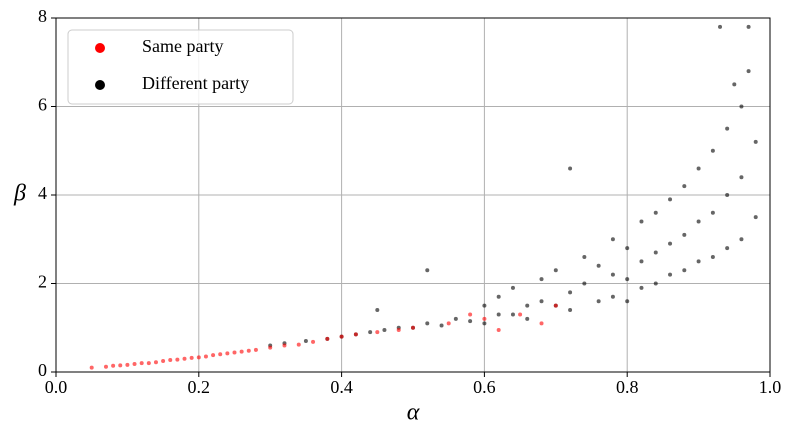  What do you see at coordinates (195, 83) in the screenshot?
I see `legend-label: Different party` at bounding box center [195, 83].